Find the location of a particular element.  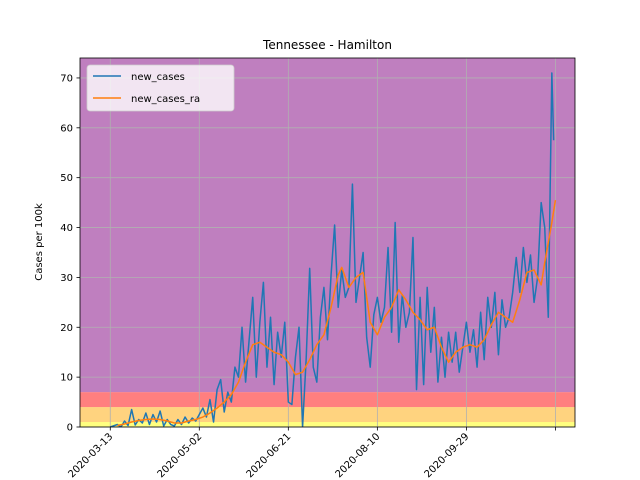

legend-box is located at coordinates (160, 88).